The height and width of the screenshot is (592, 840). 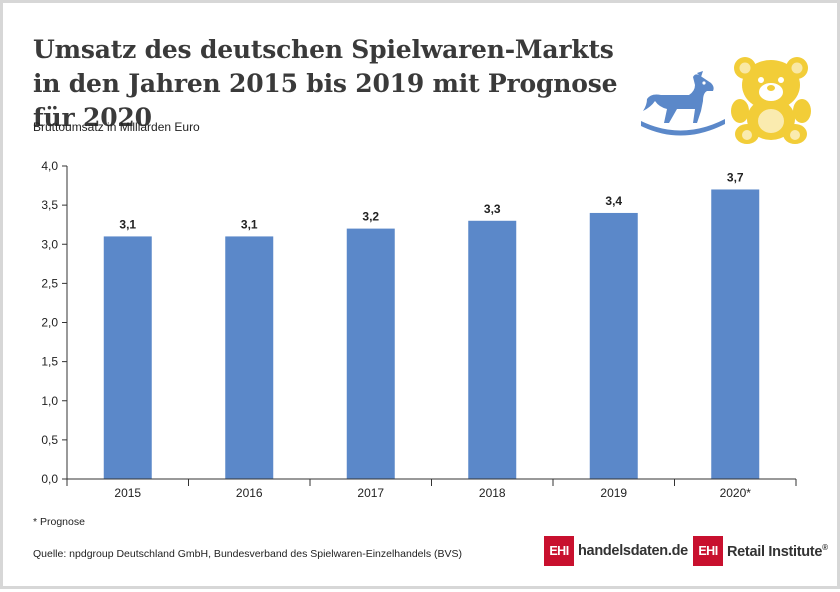 What do you see at coordinates (735, 334) in the screenshot?
I see `bar-2020*` at bounding box center [735, 334].